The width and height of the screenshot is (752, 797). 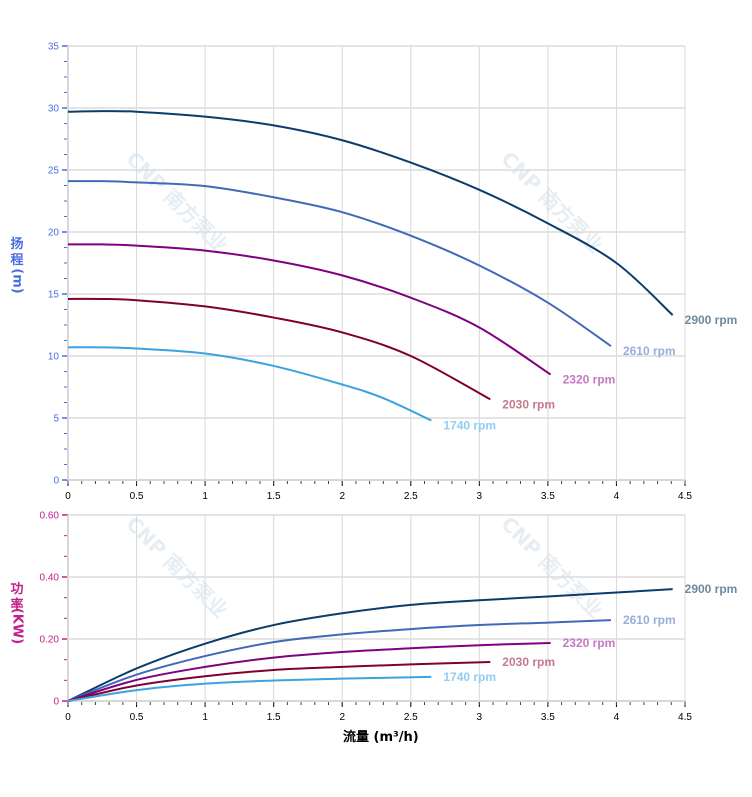 I want to click on y-axis-title-unit: (m), so click(x=17, y=280).